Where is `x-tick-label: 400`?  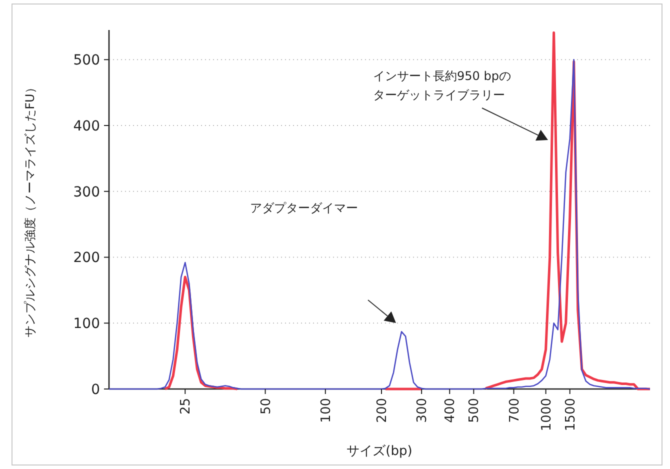
x-tick-label: 400 is located at coordinates (450, 410).